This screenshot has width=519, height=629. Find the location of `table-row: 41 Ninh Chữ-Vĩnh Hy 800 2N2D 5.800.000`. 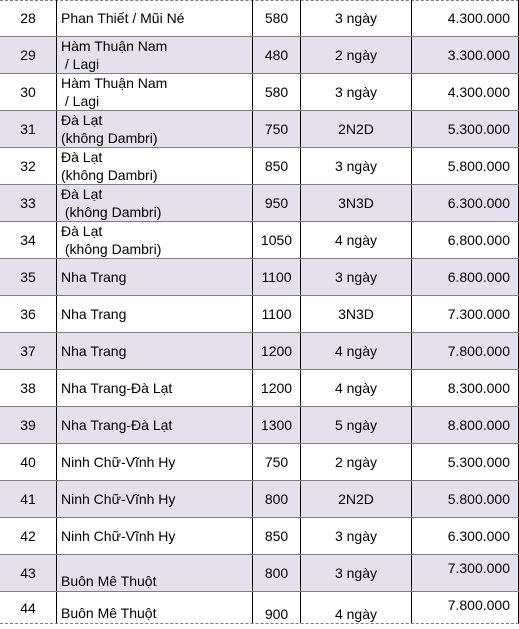

table-row: 41 Ninh Chữ-Vĩnh Hy 800 2N2D 5.800.000 is located at coordinates (259, 499).